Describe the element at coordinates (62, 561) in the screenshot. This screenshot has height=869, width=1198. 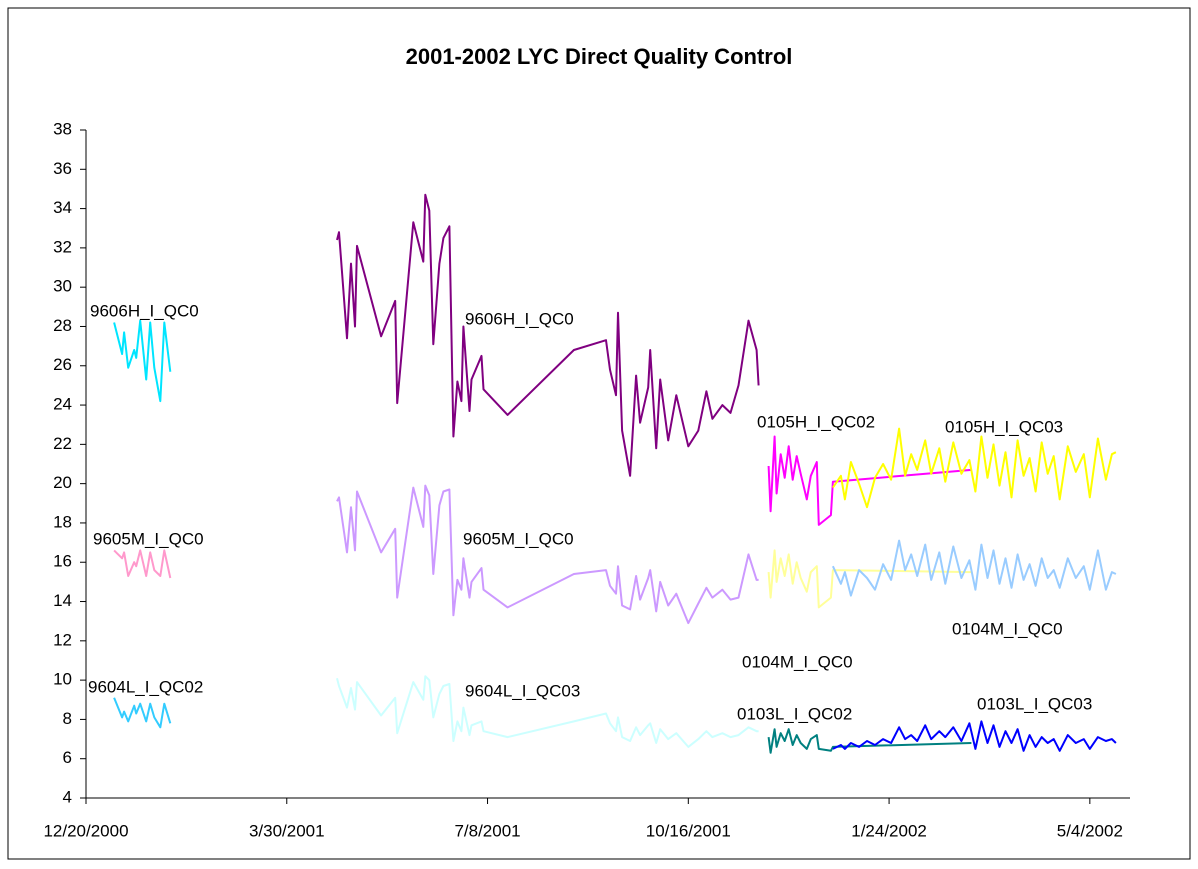
I see `y-tick-label: 16` at that location.